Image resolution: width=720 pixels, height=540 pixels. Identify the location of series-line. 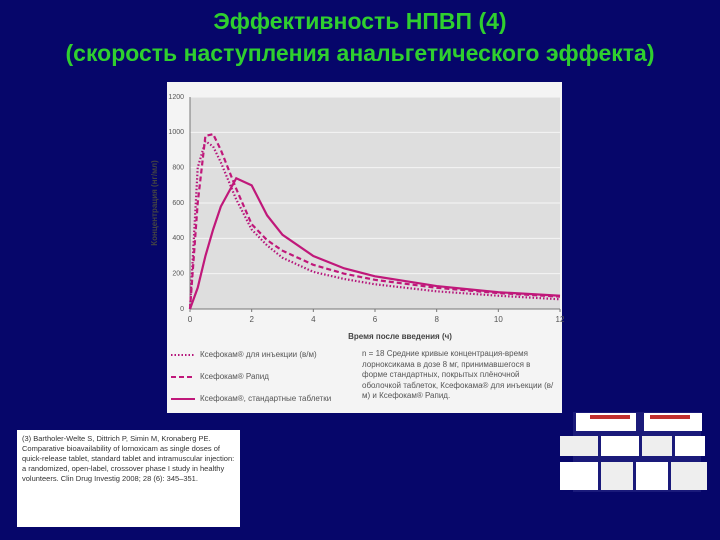
(374, 243).